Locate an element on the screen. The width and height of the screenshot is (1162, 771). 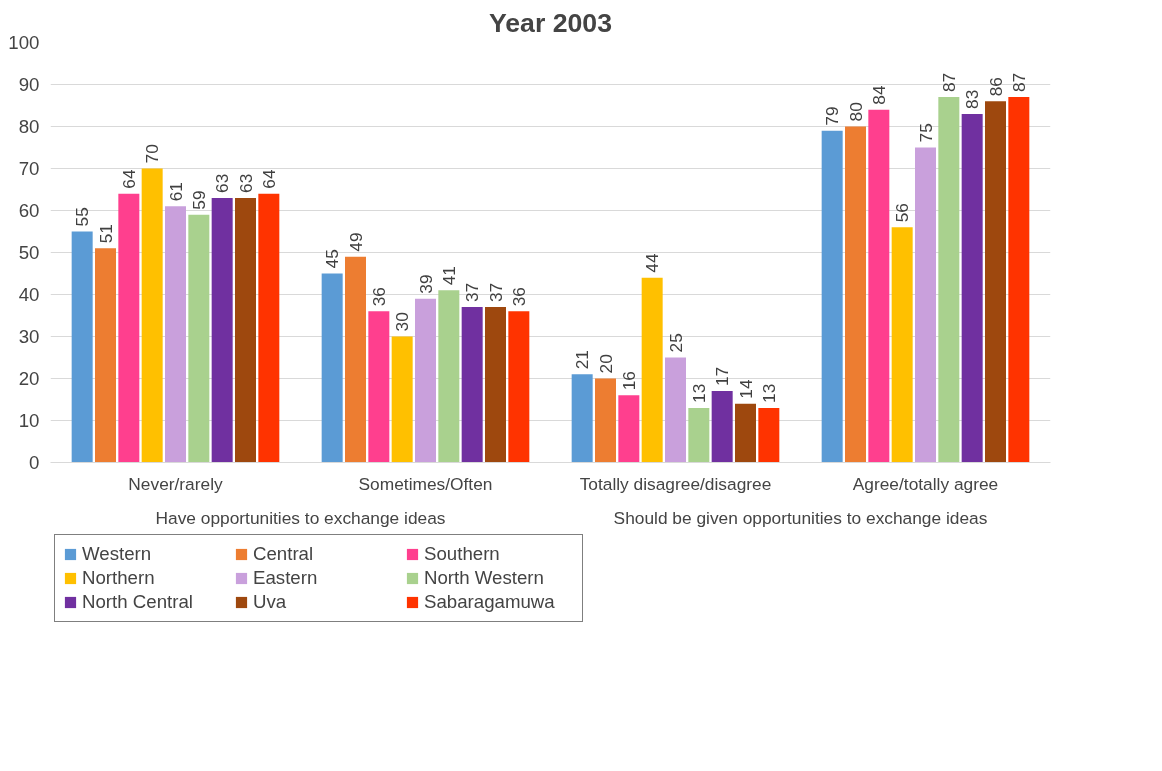
data-label: 80 is located at coordinates (855, 112).